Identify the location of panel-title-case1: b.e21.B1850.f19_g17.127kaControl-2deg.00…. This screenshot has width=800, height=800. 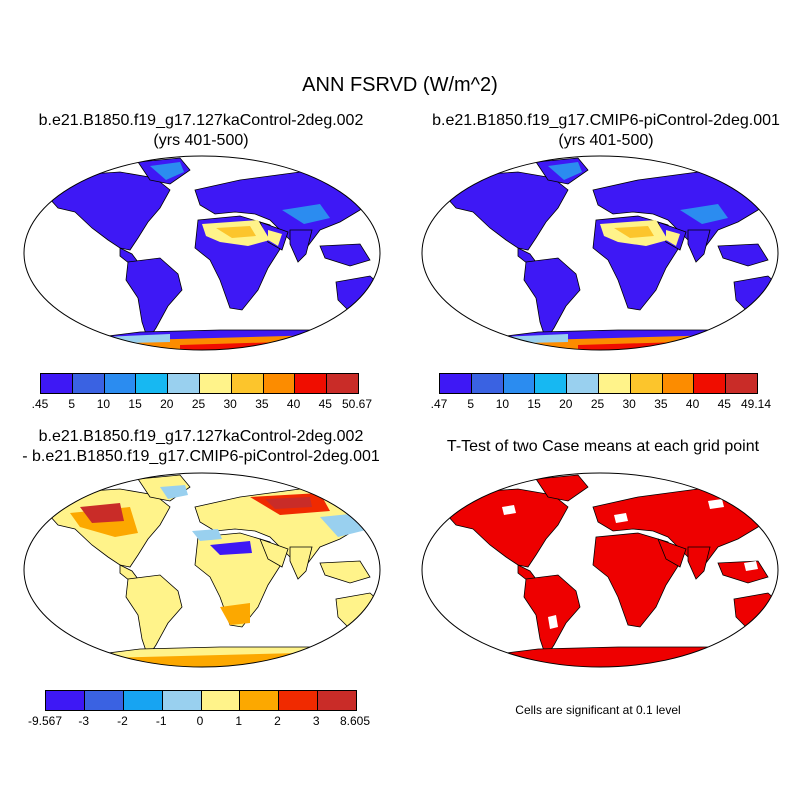
(201, 131).